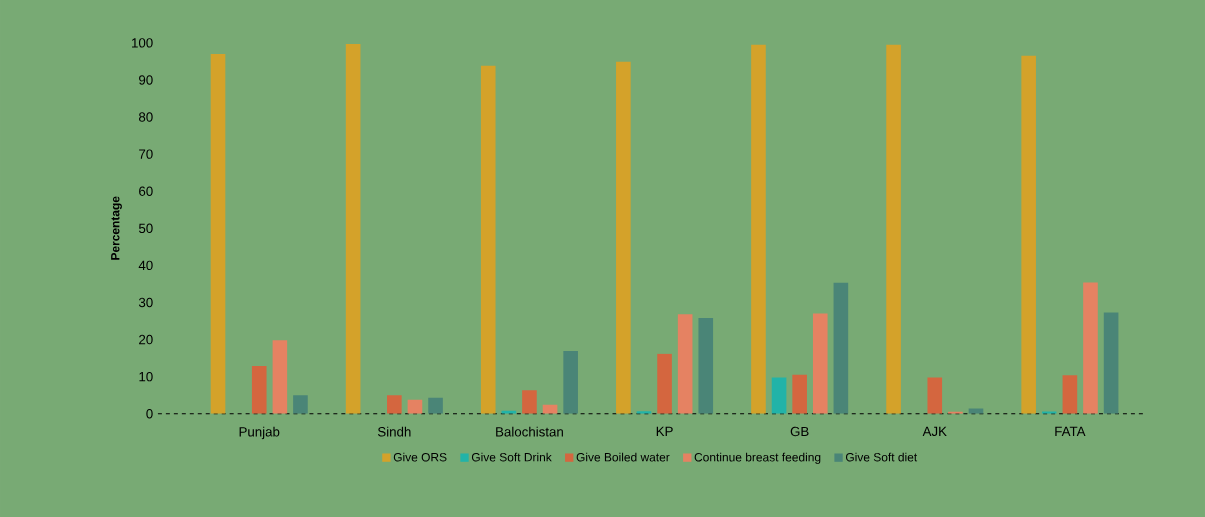 The height and width of the screenshot is (517, 1205). Describe the element at coordinates (934, 431) in the screenshot. I see `x-tick-label: AJK` at that location.